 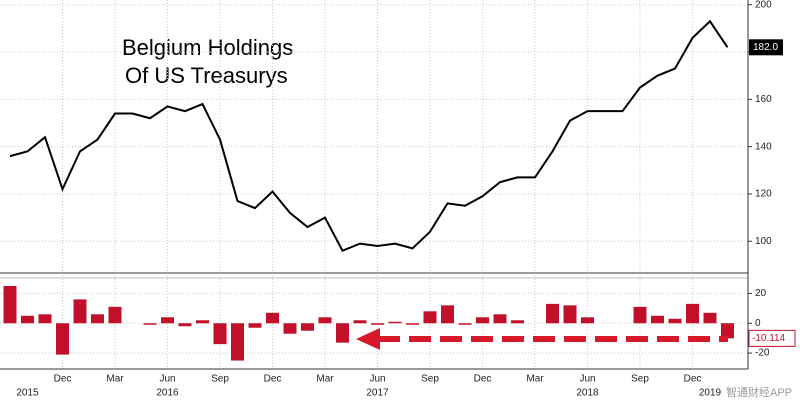 I want to click on y-tick-label: -20, so click(x=762, y=353).